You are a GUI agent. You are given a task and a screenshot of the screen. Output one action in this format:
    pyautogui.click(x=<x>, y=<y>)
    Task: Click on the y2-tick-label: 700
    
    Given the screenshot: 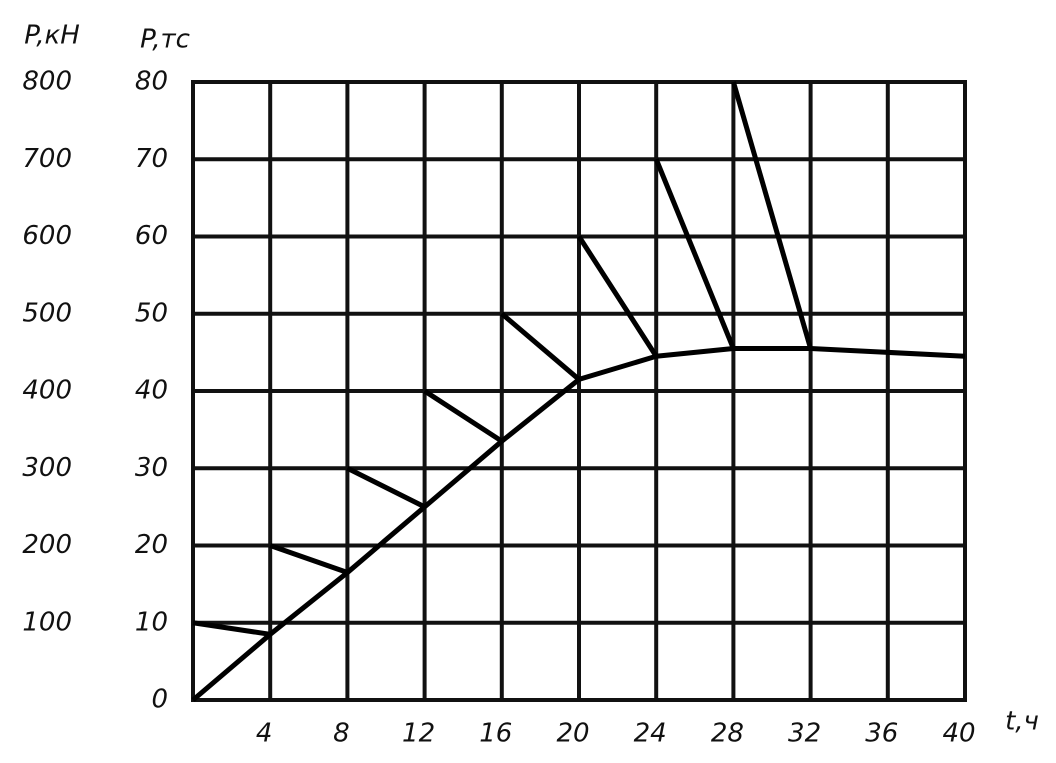 What is the action you would take?
    pyautogui.click(x=47, y=159)
    